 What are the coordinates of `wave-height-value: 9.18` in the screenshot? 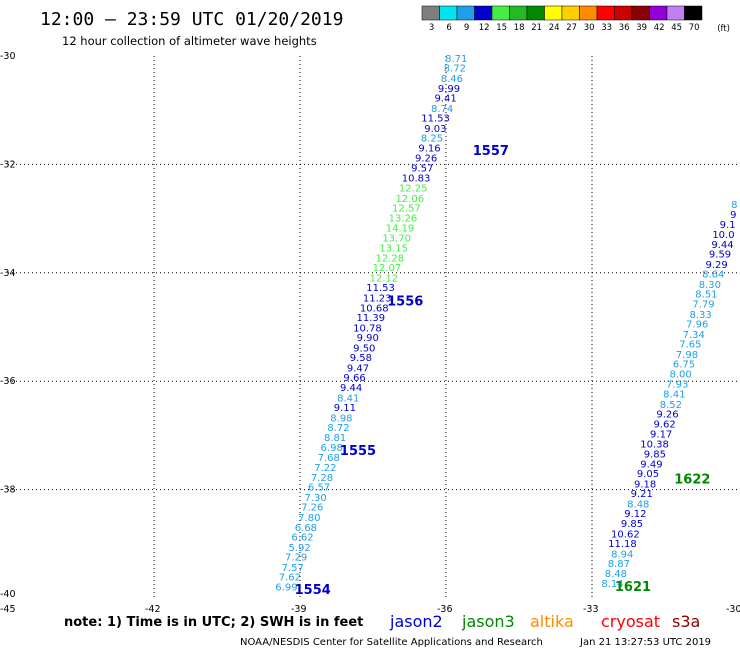 It's located at (645, 484).